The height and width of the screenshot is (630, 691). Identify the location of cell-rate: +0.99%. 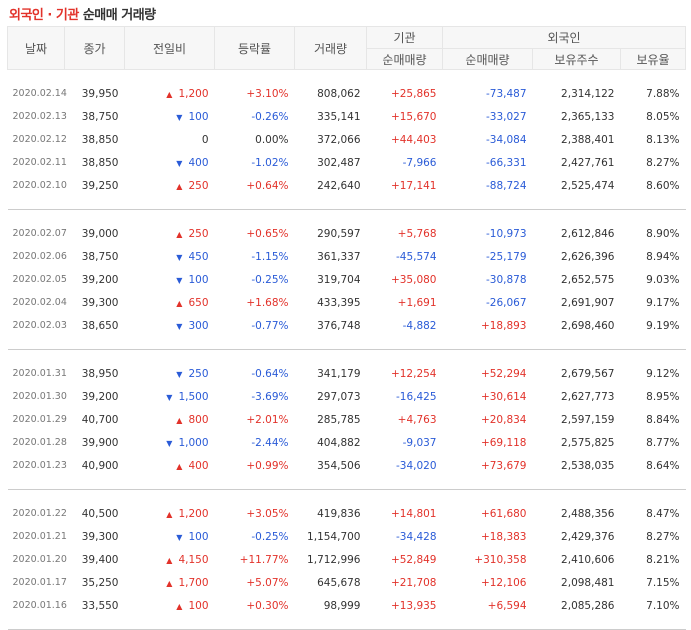
(255, 465).